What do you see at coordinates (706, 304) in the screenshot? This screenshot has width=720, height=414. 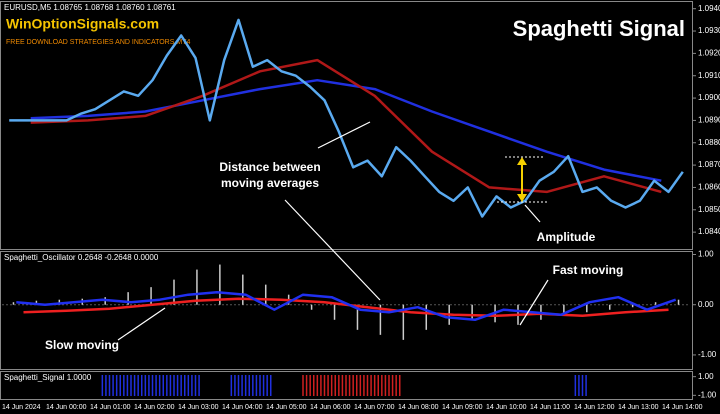 I see `y-tick-label: 0.00` at bounding box center [706, 304].